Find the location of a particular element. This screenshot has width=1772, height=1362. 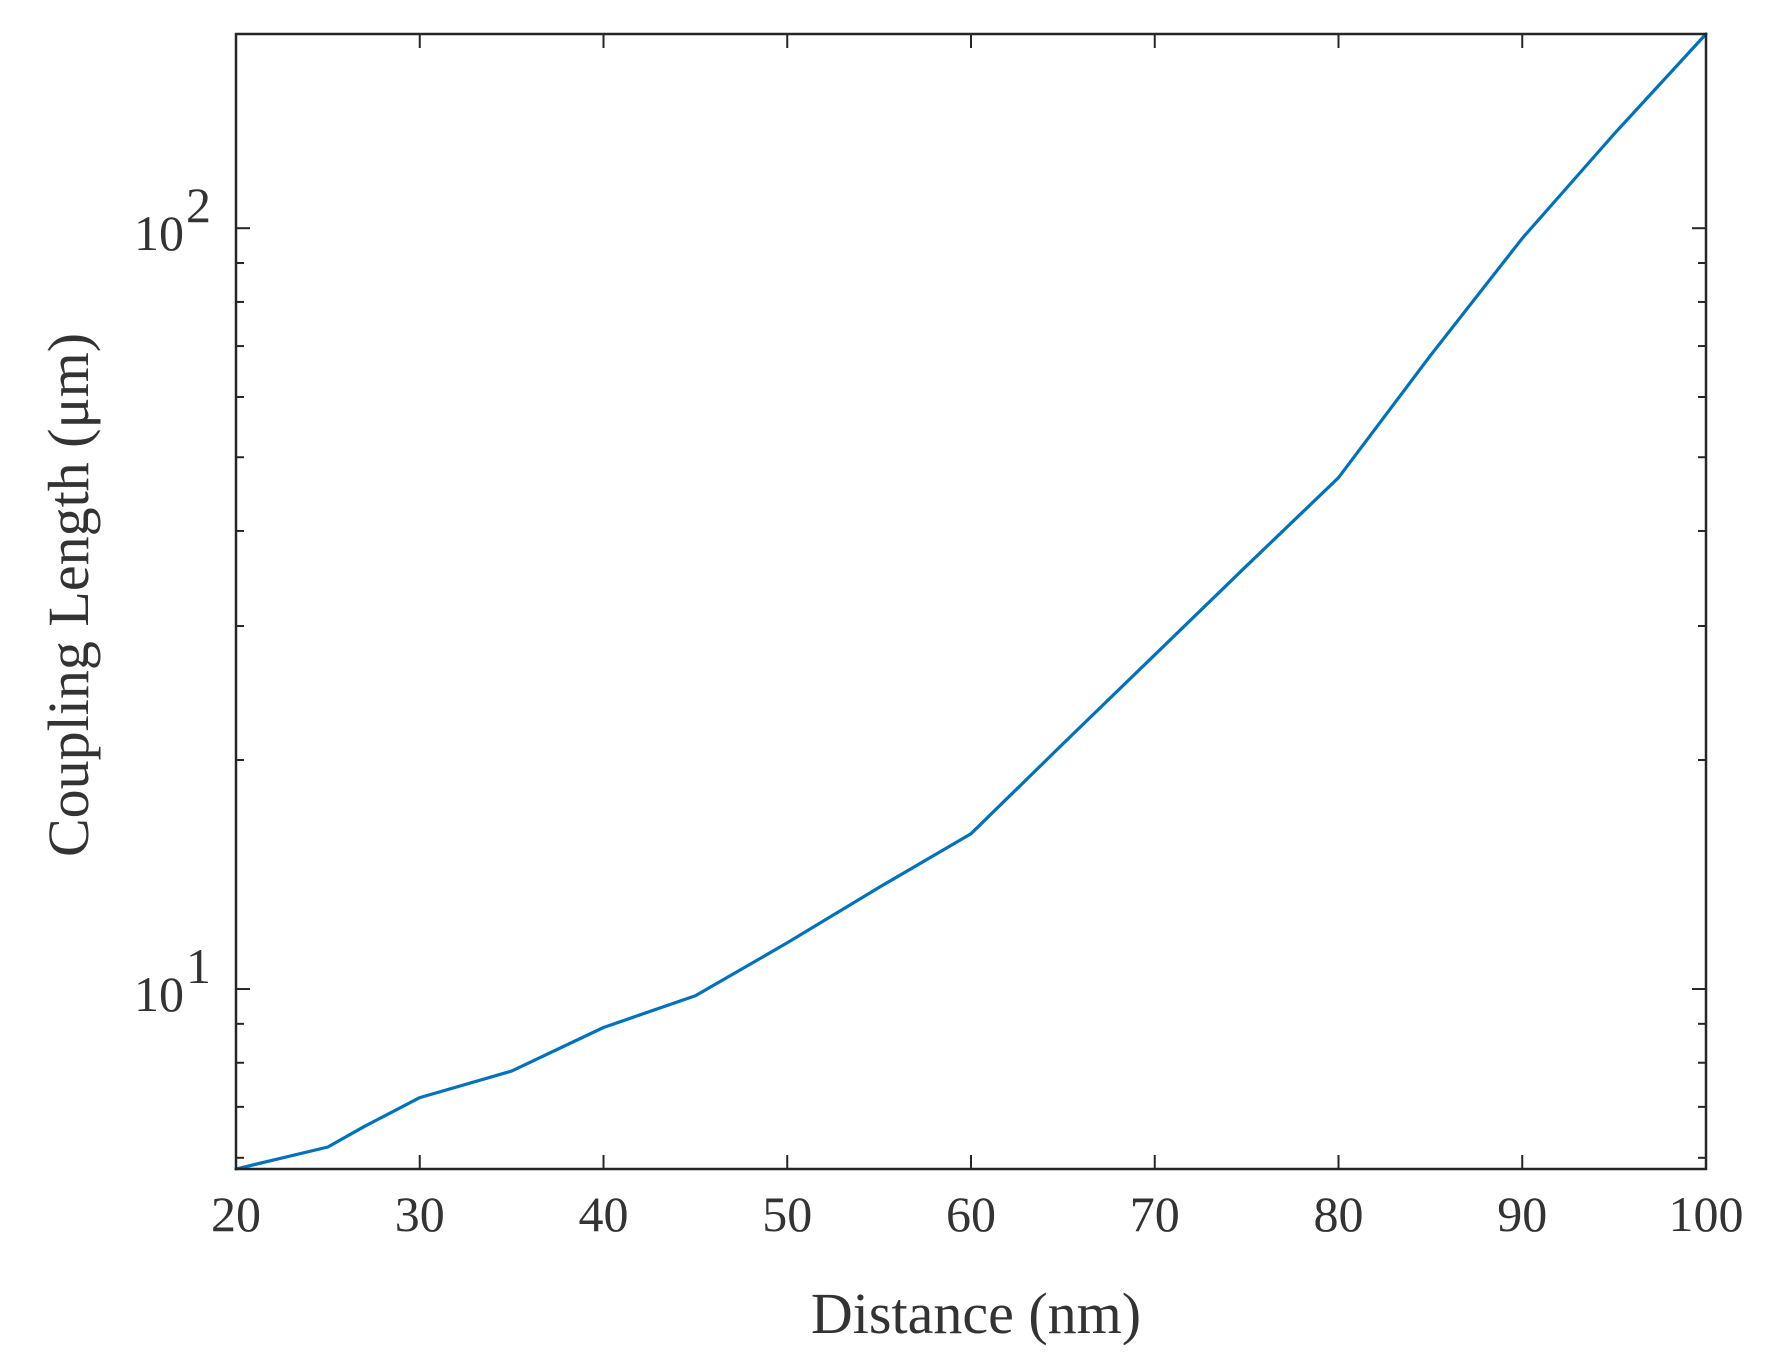

x-tick-label: 70 is located at coordinates (1155, 1214).